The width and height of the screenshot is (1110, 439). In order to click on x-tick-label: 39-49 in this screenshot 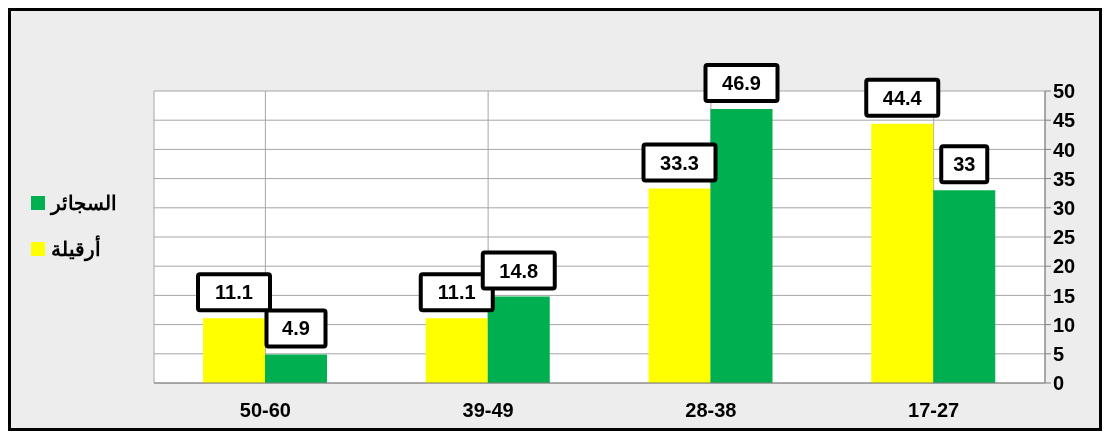, I will do `click(488, 410)`.